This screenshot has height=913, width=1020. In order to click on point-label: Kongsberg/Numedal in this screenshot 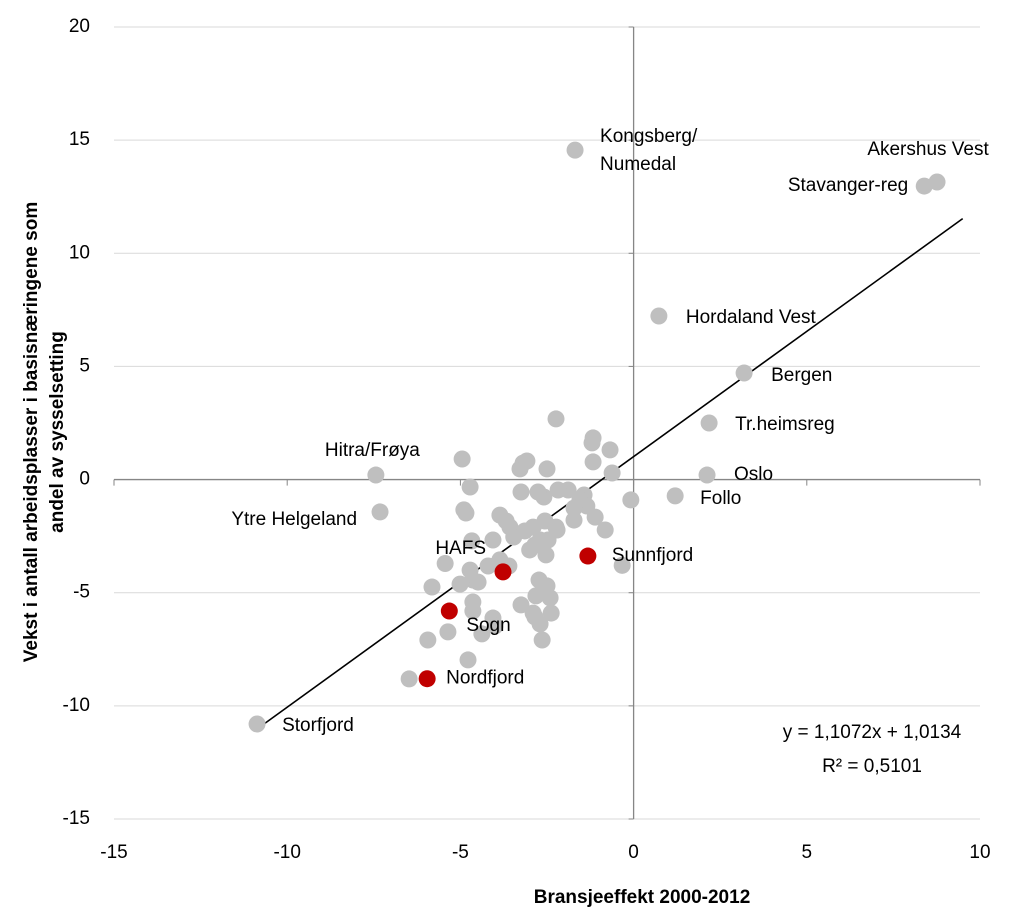, I will do `click(649, 150)`.